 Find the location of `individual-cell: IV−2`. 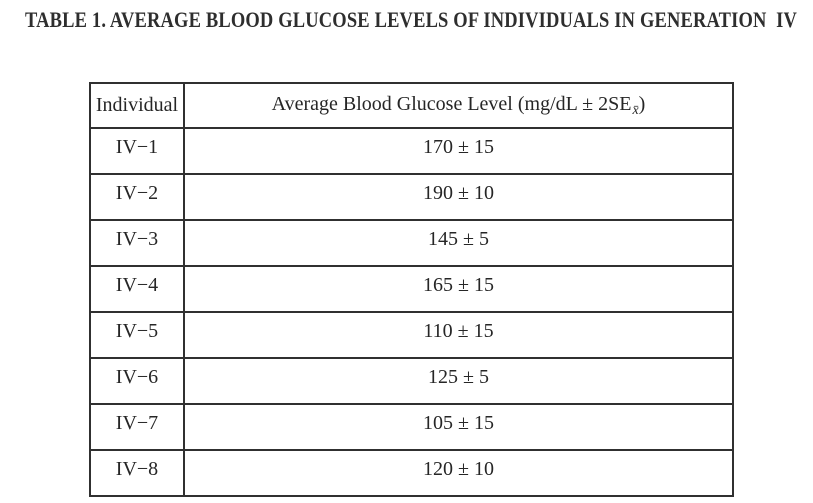

individual-cell: IV−2 is located at coordinates (137, 197).